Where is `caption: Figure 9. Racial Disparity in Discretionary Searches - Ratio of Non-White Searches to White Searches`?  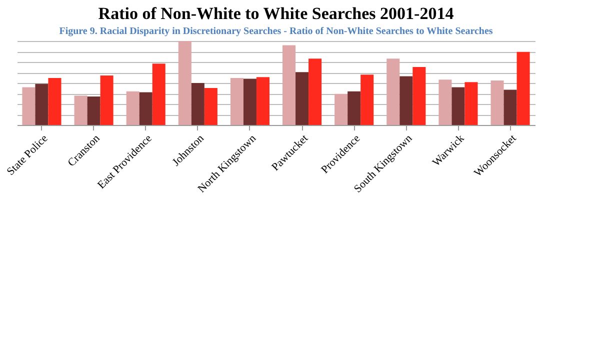
caption: Figure 9. Racial Disparity in Discretionary Searches - Ratio of Non-White Searches to White Searches is located at coordinates (276, 31).